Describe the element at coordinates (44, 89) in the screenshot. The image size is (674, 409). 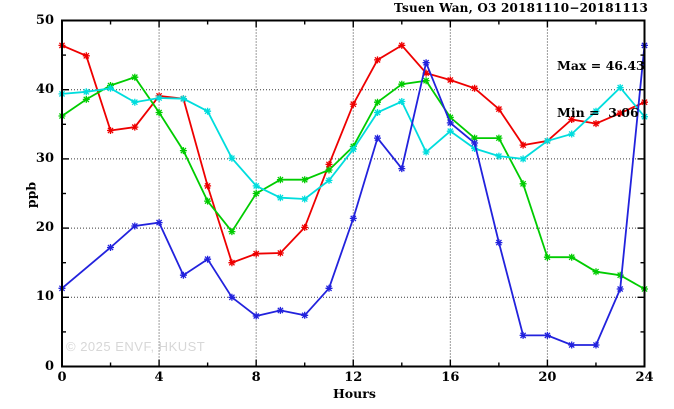
I see `y-tick-label: 40` at that location.